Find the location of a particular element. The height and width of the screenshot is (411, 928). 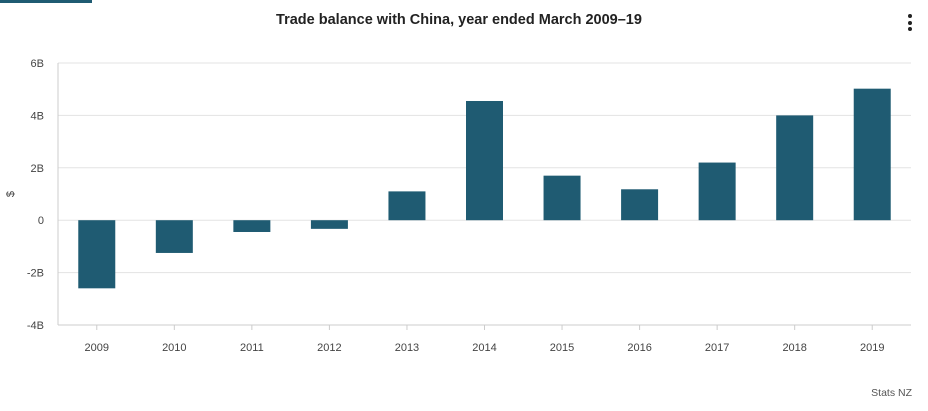

source-credit: Stats NZ is located at coordinates (891, 393).